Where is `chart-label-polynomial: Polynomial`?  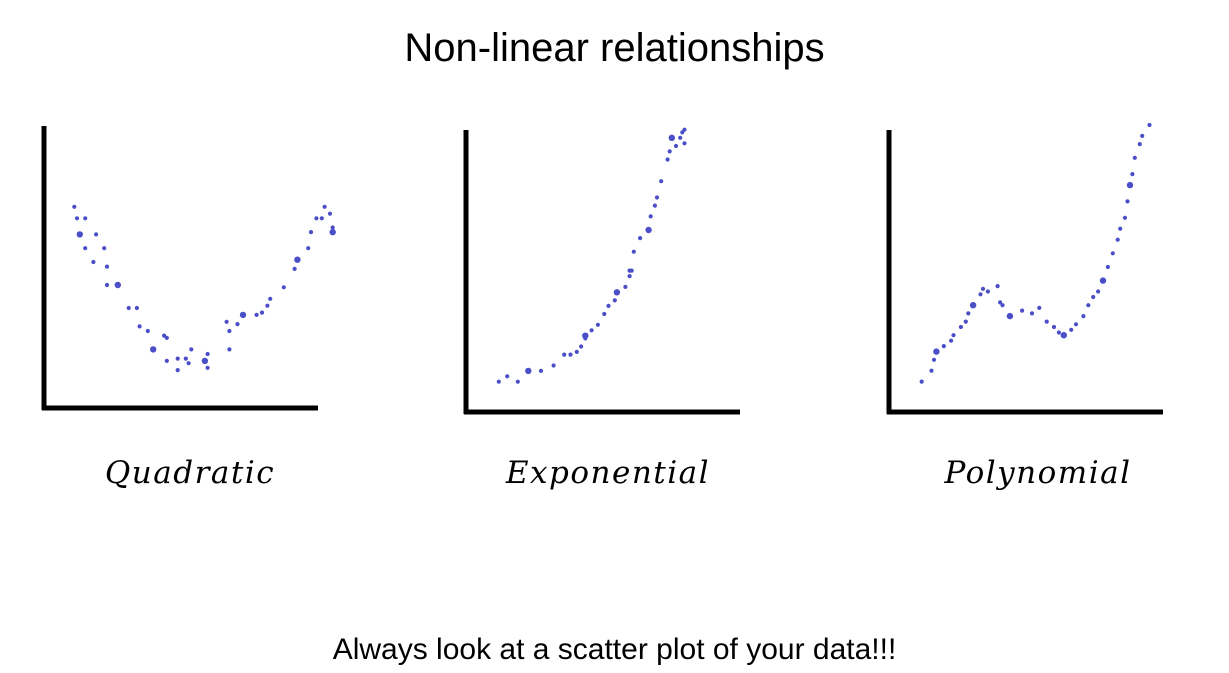
chart-label-polynomial: Polynomial is located at coordinates (1038, 473).